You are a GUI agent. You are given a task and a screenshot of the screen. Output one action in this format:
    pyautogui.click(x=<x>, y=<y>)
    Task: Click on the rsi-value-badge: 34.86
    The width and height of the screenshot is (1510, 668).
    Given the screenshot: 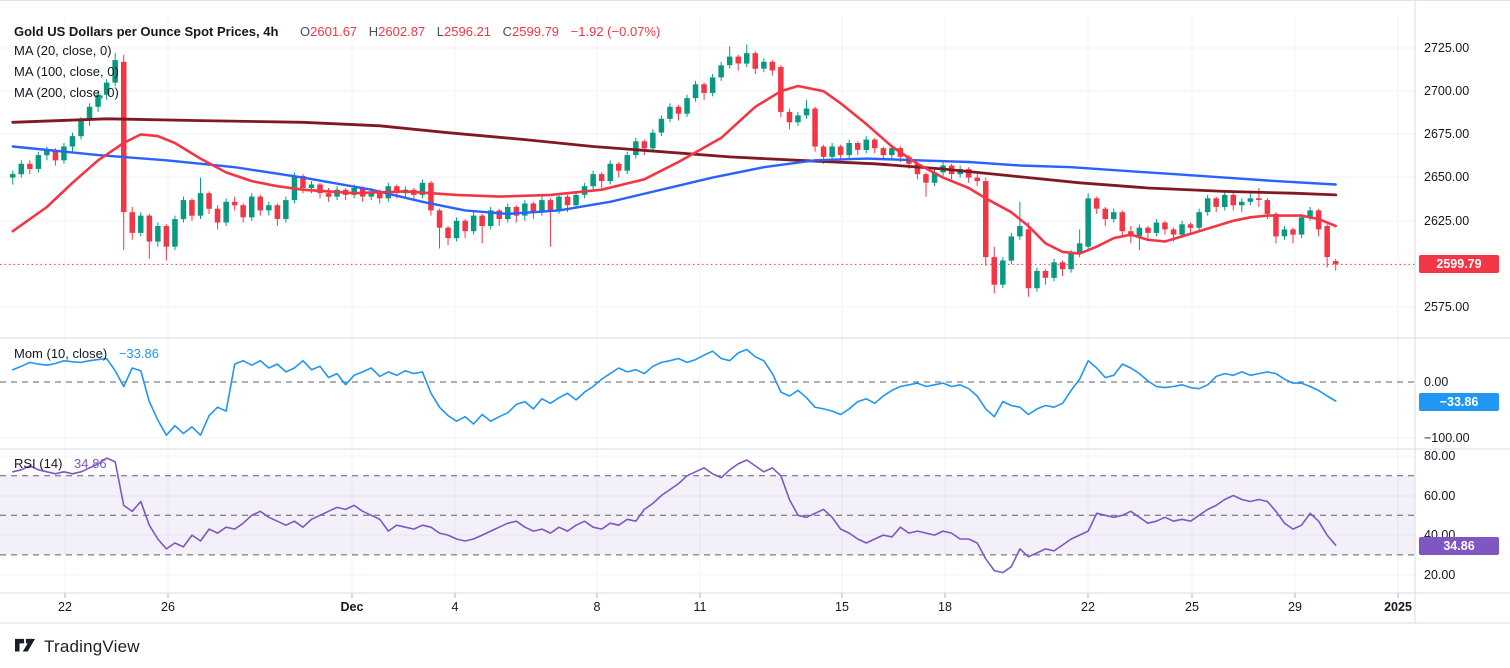 What is the action you would take?
    pyautogui.click(x=1459, y=546)
    